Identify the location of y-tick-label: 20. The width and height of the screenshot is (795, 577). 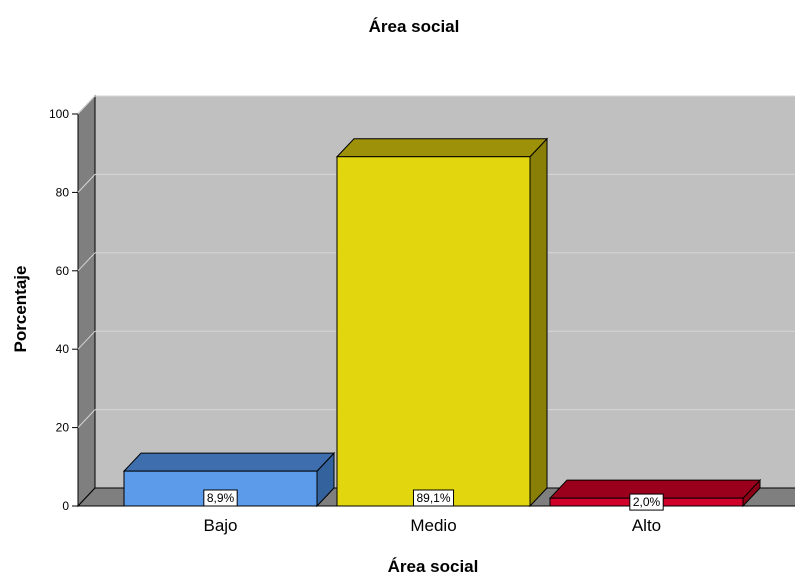
(63, 428).